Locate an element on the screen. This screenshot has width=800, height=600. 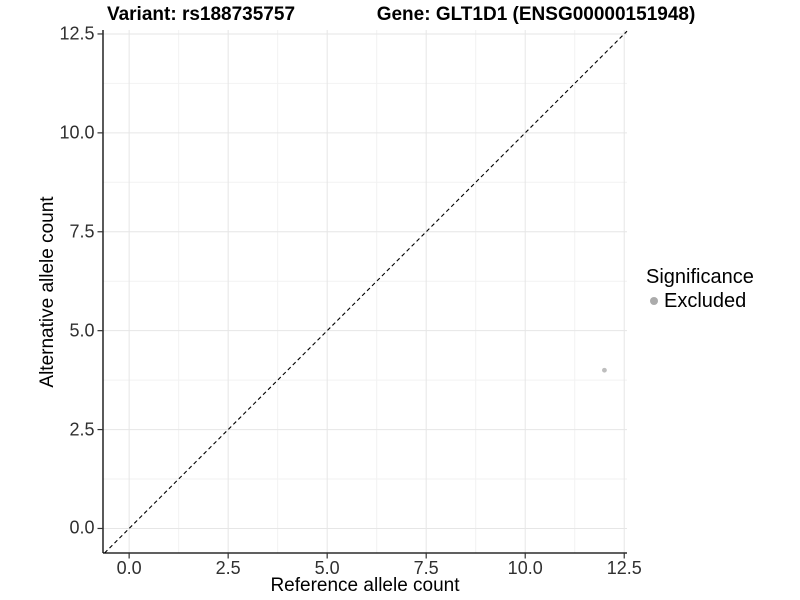
y-tick-label: 0.0 is located at coordinates (82, 527).